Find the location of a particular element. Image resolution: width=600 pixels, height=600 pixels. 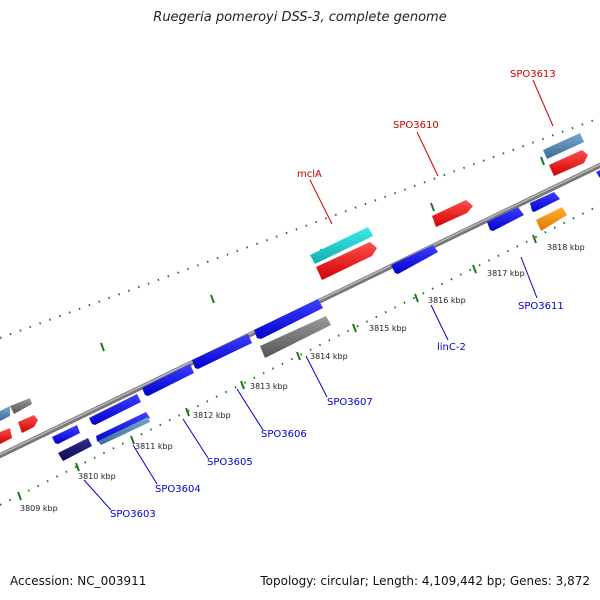

accession-label: Accession: NC_003911 is located at coordinates (78, 581).